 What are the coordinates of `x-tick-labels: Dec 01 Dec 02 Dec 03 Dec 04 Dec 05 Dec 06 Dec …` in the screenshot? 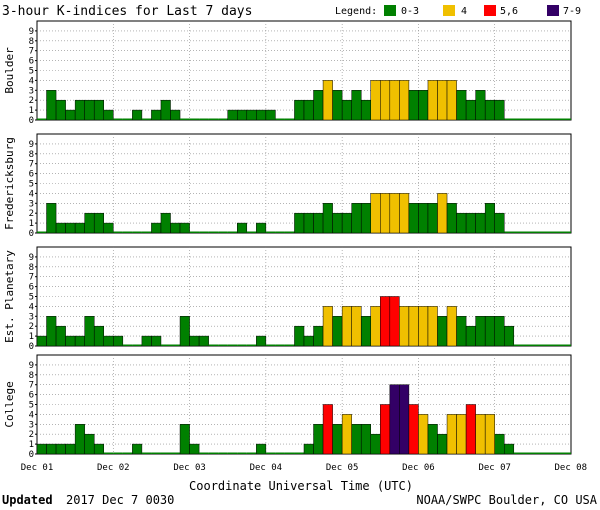 It's located at (304, 468).